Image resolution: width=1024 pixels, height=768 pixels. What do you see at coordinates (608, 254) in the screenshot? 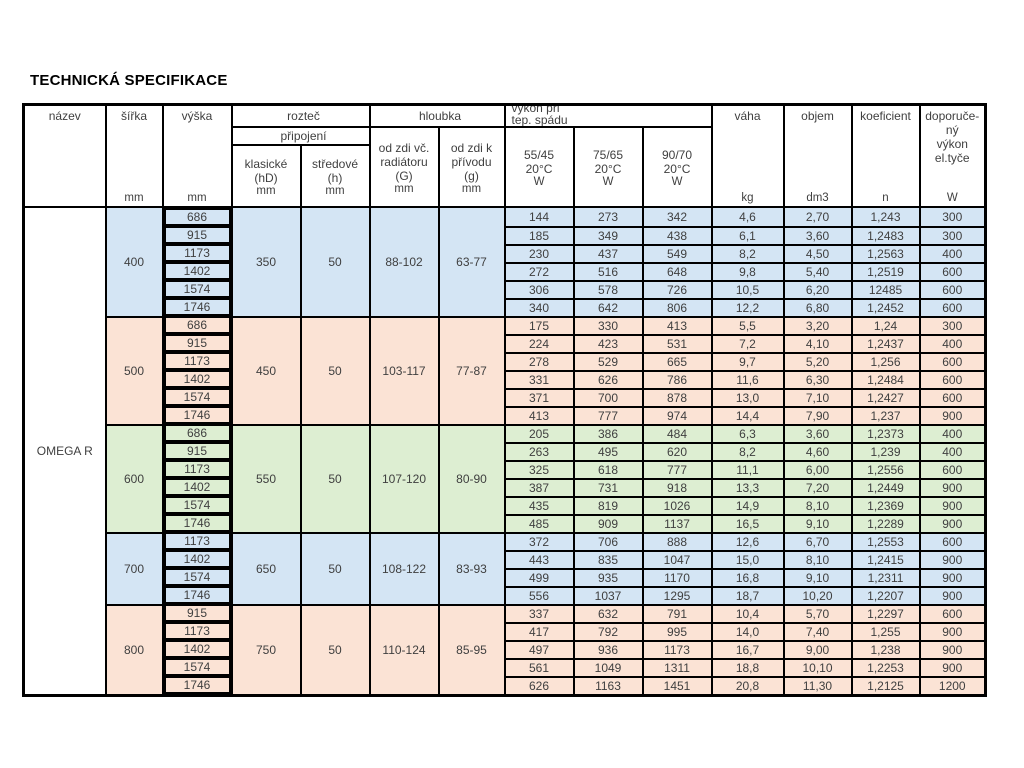
I see `power-7565-cell: 437` at bounding box center [608, 254].